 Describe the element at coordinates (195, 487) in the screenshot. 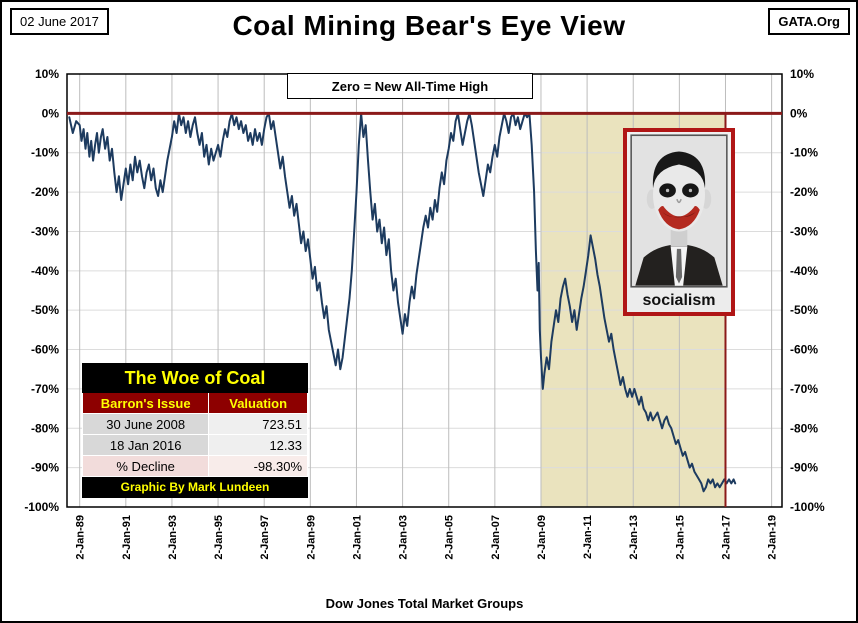

I see `table-footer-credit: Graphic By Mark Lundeen` at that location.